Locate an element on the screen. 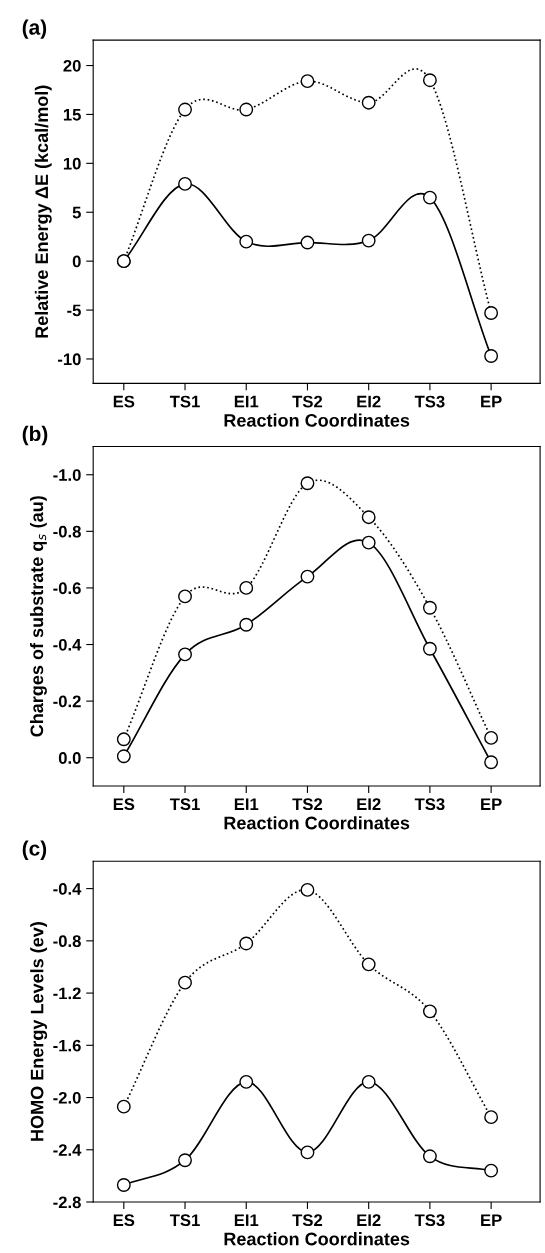  chart-title: (c) is located at coordinates (34, 850).